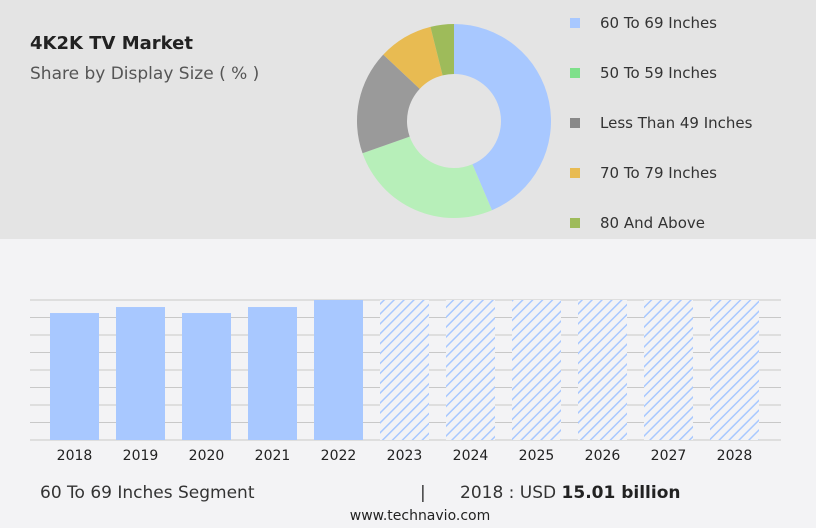 The image size is (816, 528). I want to click on x-tick-label: 2026, so click(603, 456).